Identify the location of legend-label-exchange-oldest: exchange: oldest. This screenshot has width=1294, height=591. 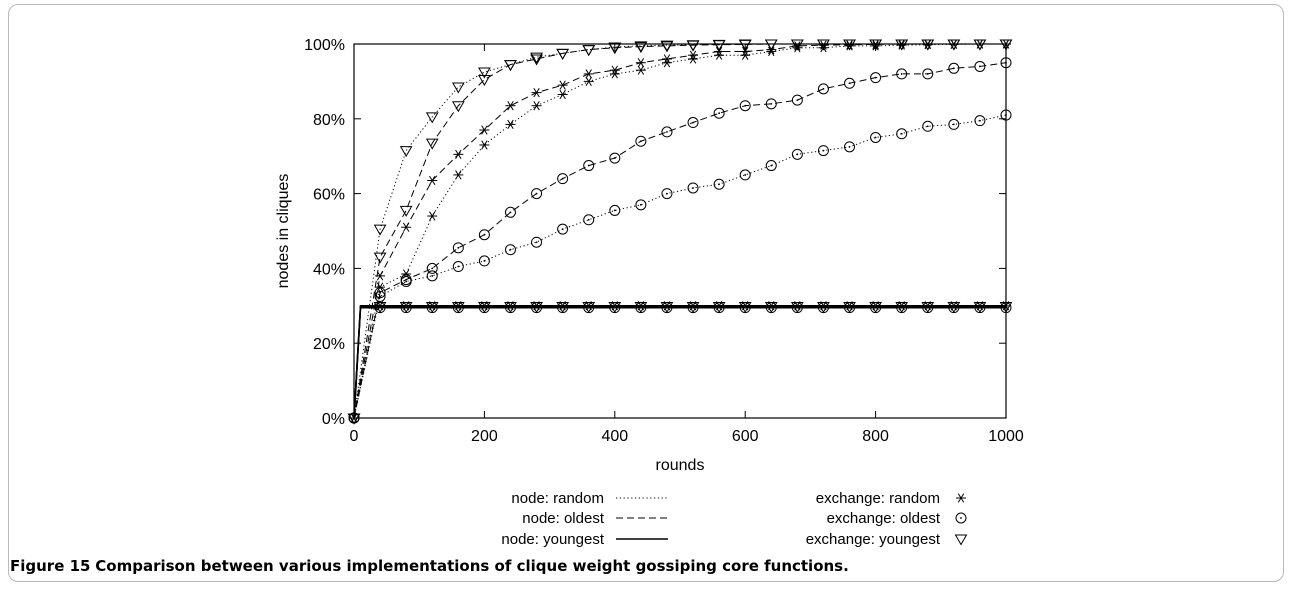
(884, 518).